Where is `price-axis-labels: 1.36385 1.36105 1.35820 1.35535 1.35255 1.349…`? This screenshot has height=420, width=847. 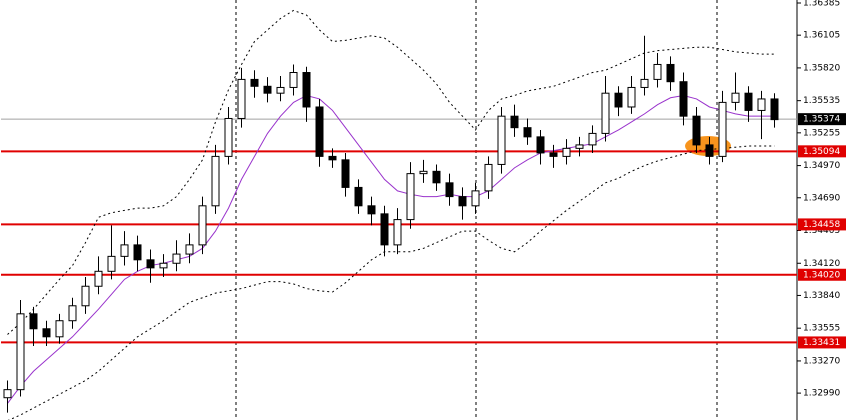 price-axis-labels: 1.36385 1.36105 1.35820 1.35535 1.35255 1.349… is located at coordinates (818, 199).